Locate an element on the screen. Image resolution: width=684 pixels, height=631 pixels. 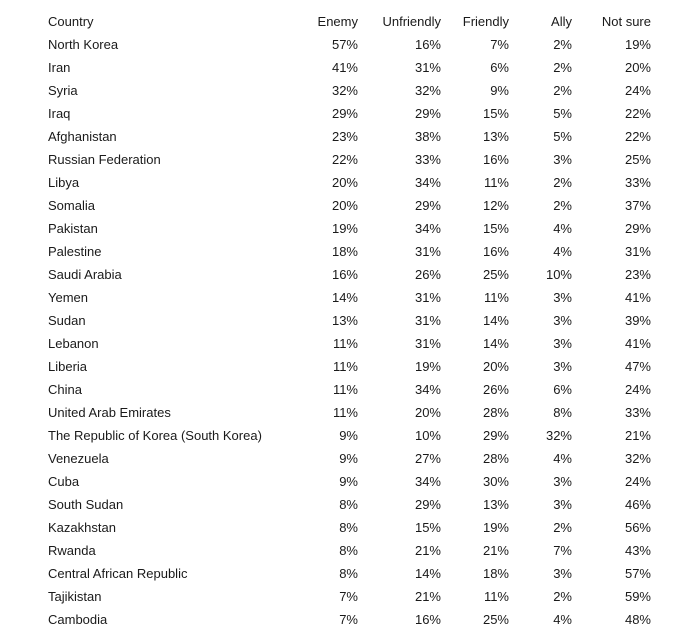
cell-ally: 4% is located at coordinates (562, 458).